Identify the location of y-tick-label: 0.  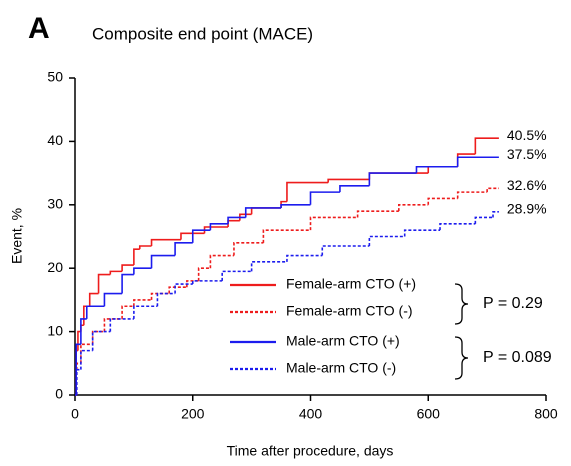
(59, 394).